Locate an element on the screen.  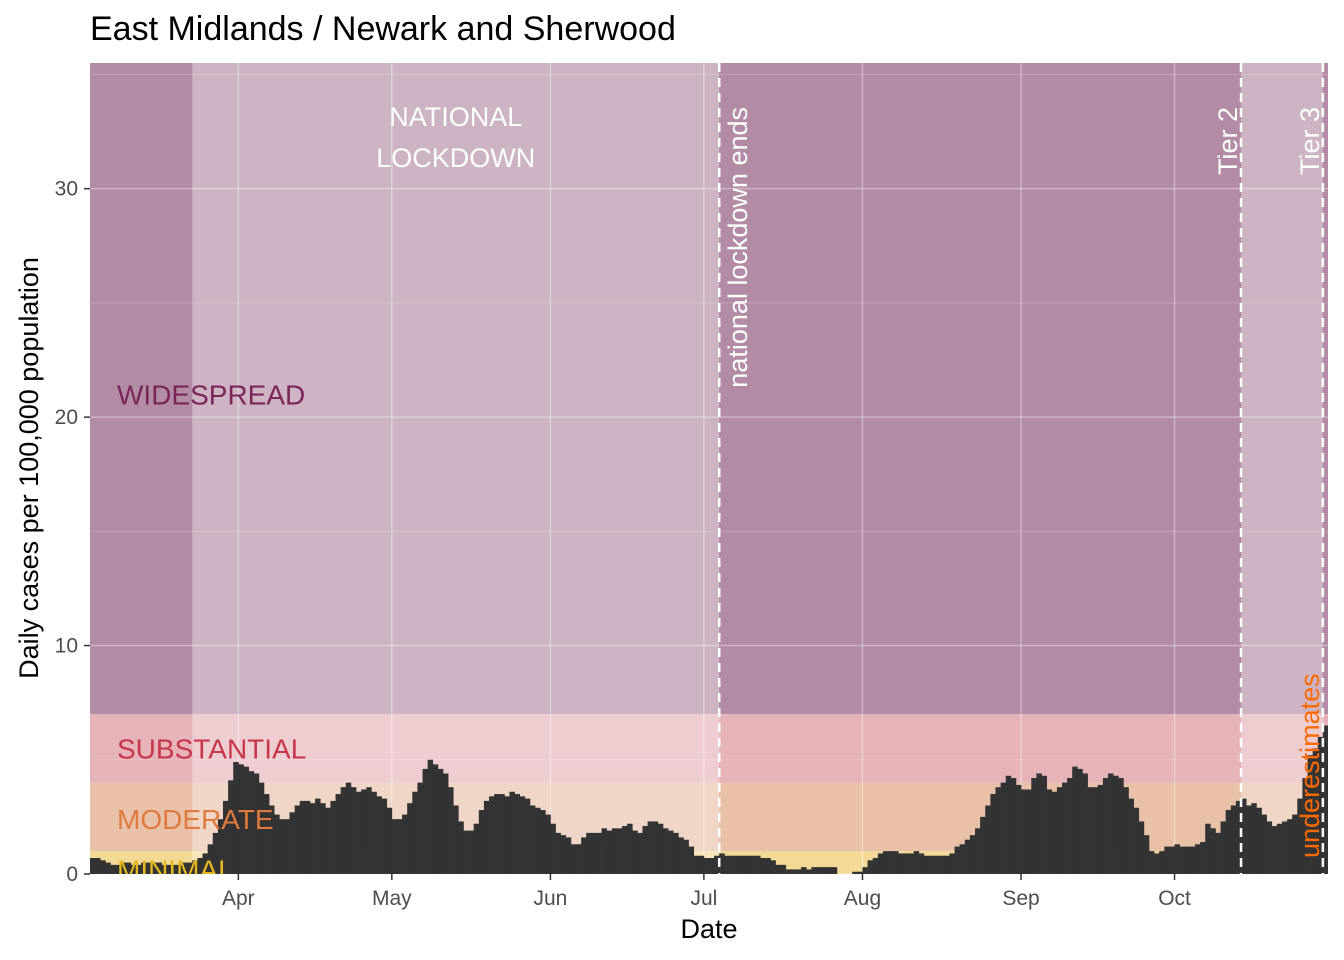
band-label-minimal: MINIMAL is located at coordinates (175, 869).